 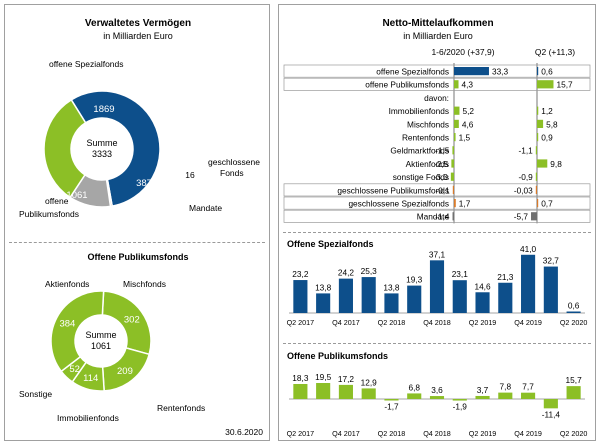 I want to click on publikum-tick-label: Q4 2018, so click(x=437, y=433).